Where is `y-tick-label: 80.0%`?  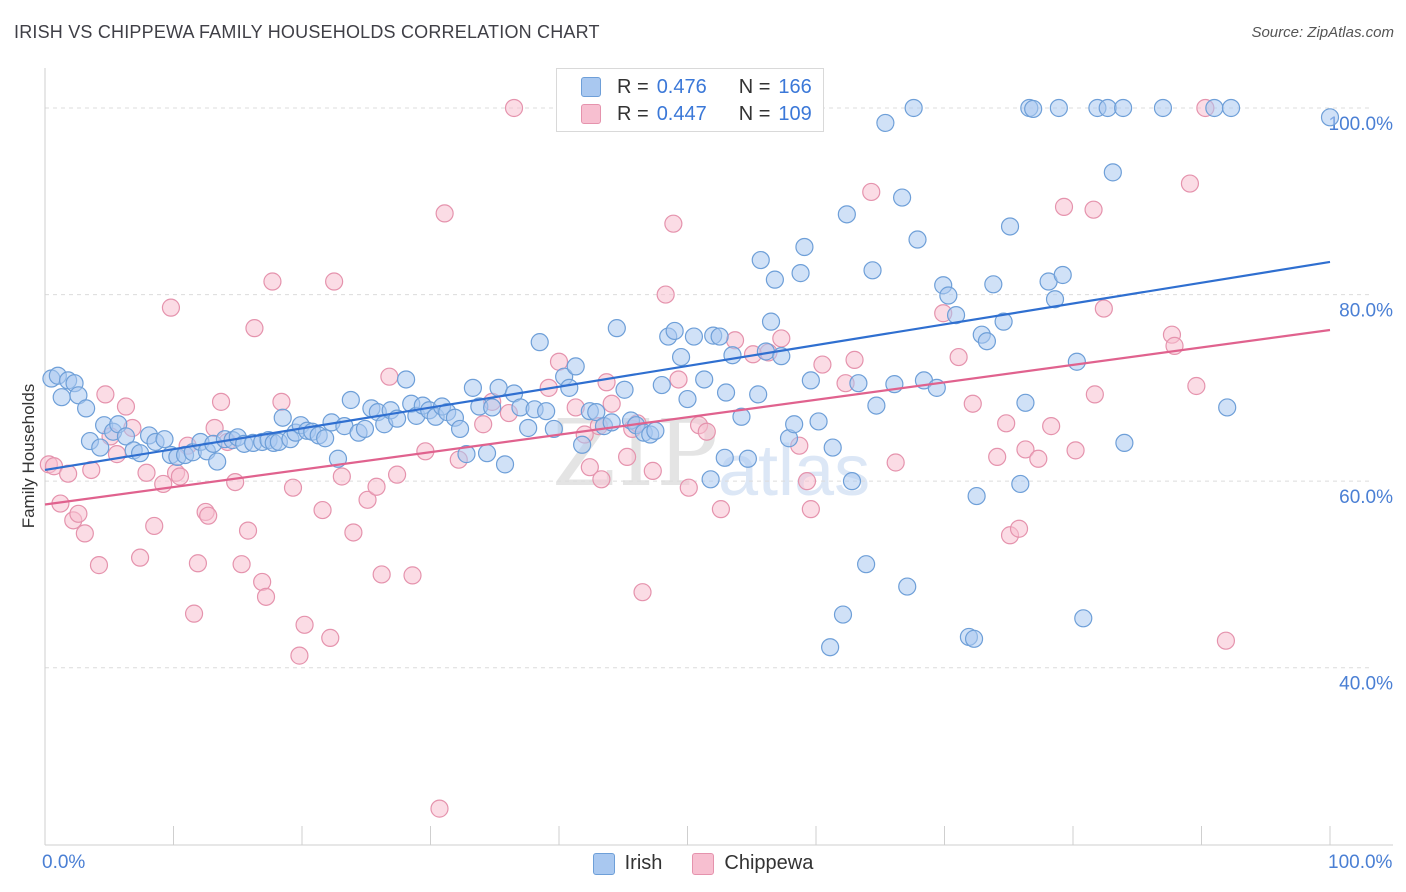 y-tick-label: 80.0% is located at coordinates (1366, 311).